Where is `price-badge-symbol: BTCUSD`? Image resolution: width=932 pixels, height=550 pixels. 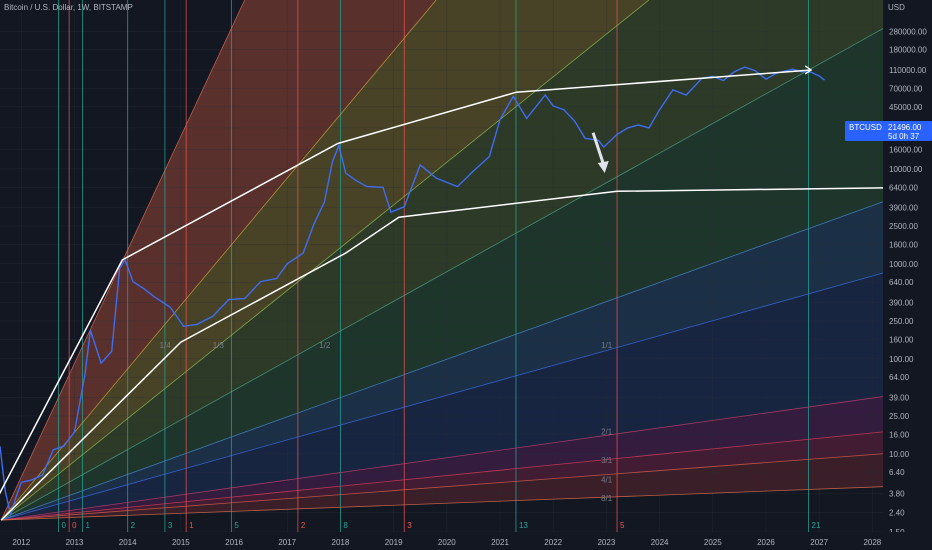
price-badge-symbol: BTCUSD is located at coordinates (865, 127).